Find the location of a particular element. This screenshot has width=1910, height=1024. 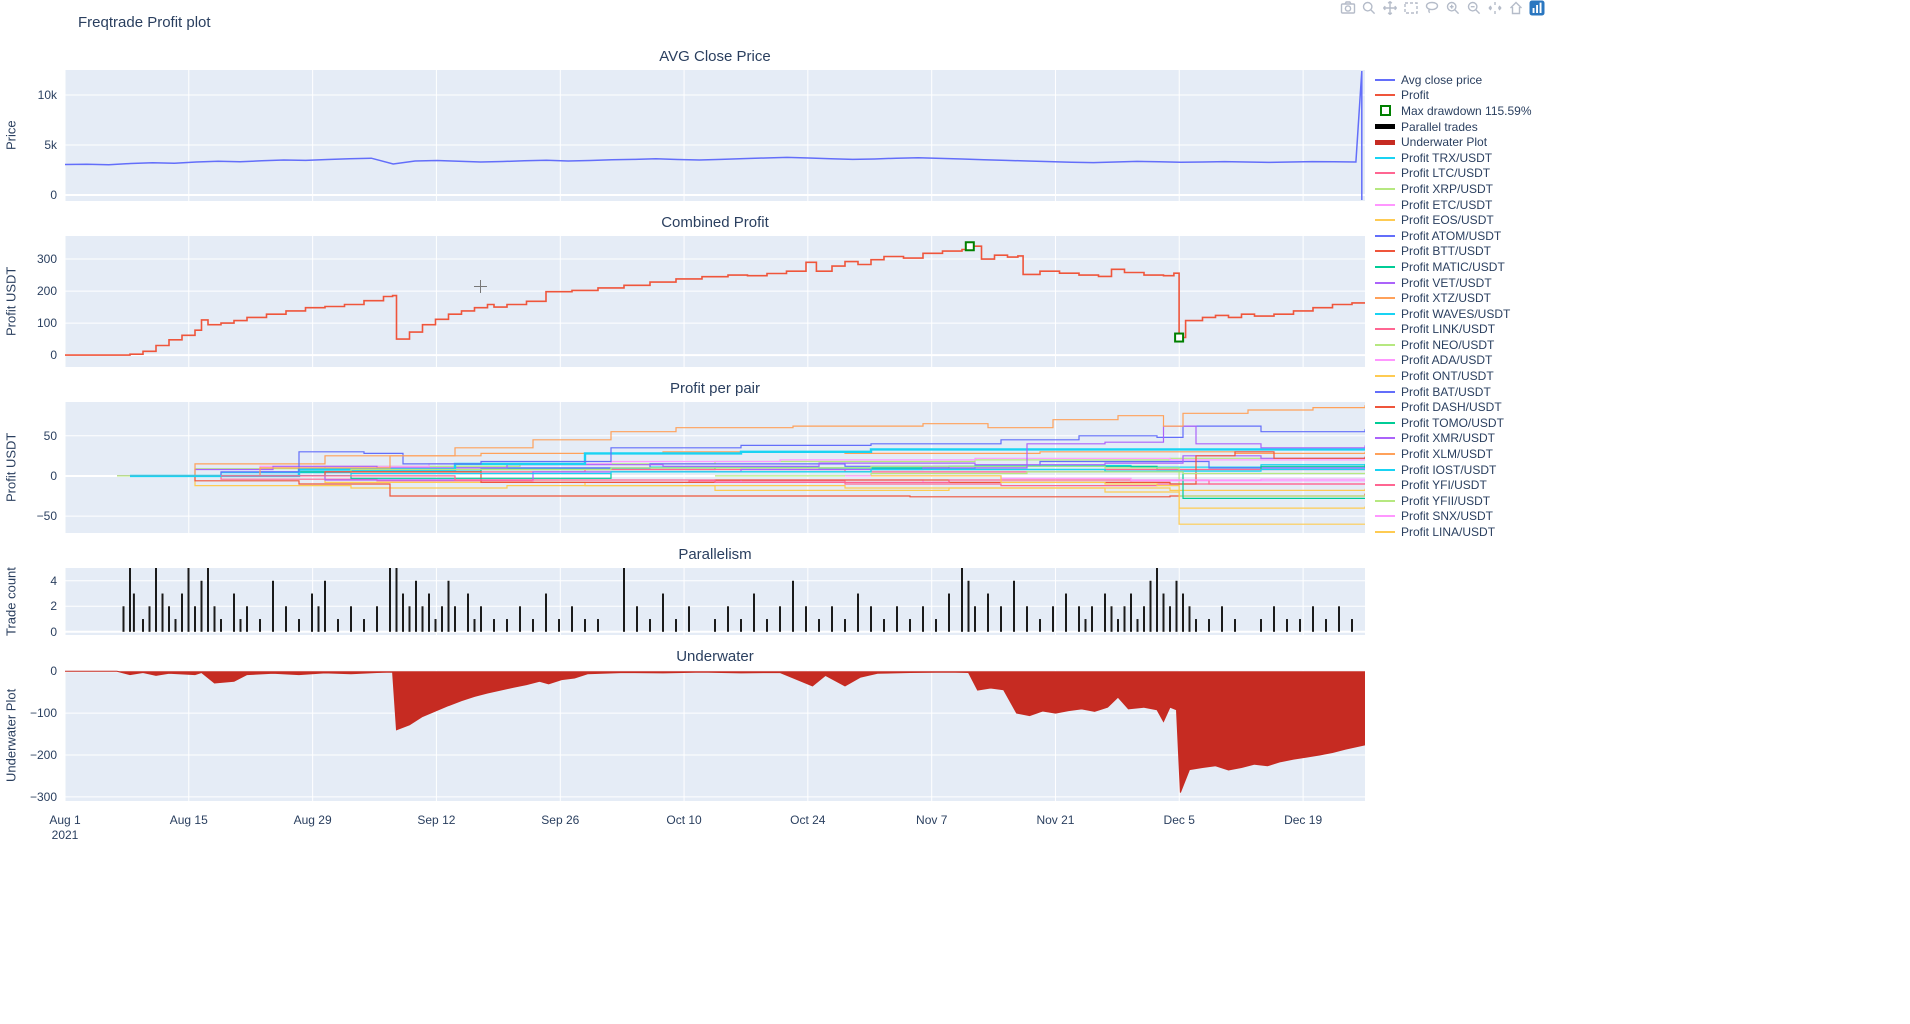

subplot-title: AVG Close Price is located at coordinates (715, 56).